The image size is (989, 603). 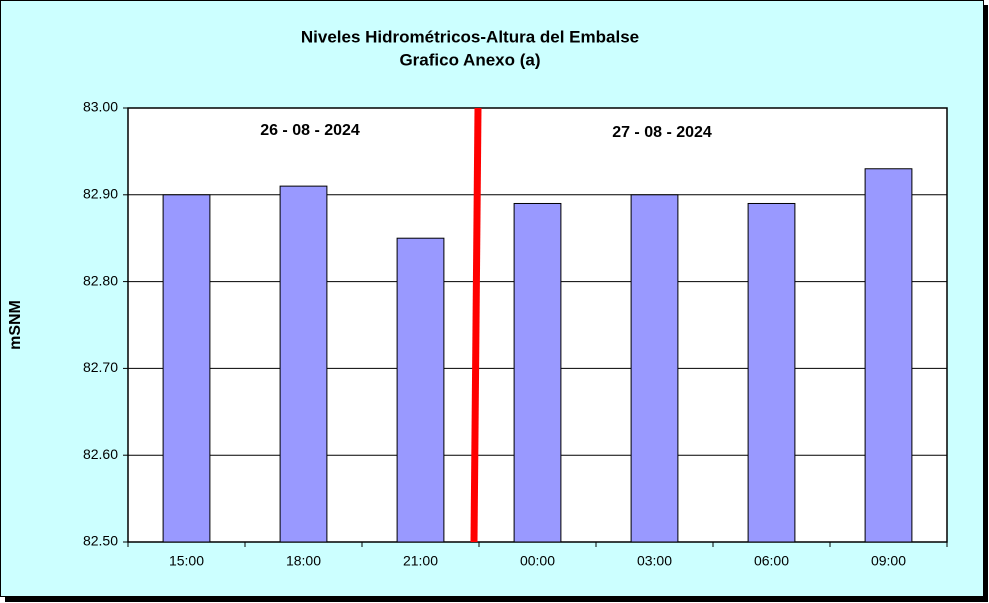 What do you see at coordinates (100, 454) in the screenshot?
I see `y-tick-label: 82.60` at bounding box center [100, 454].